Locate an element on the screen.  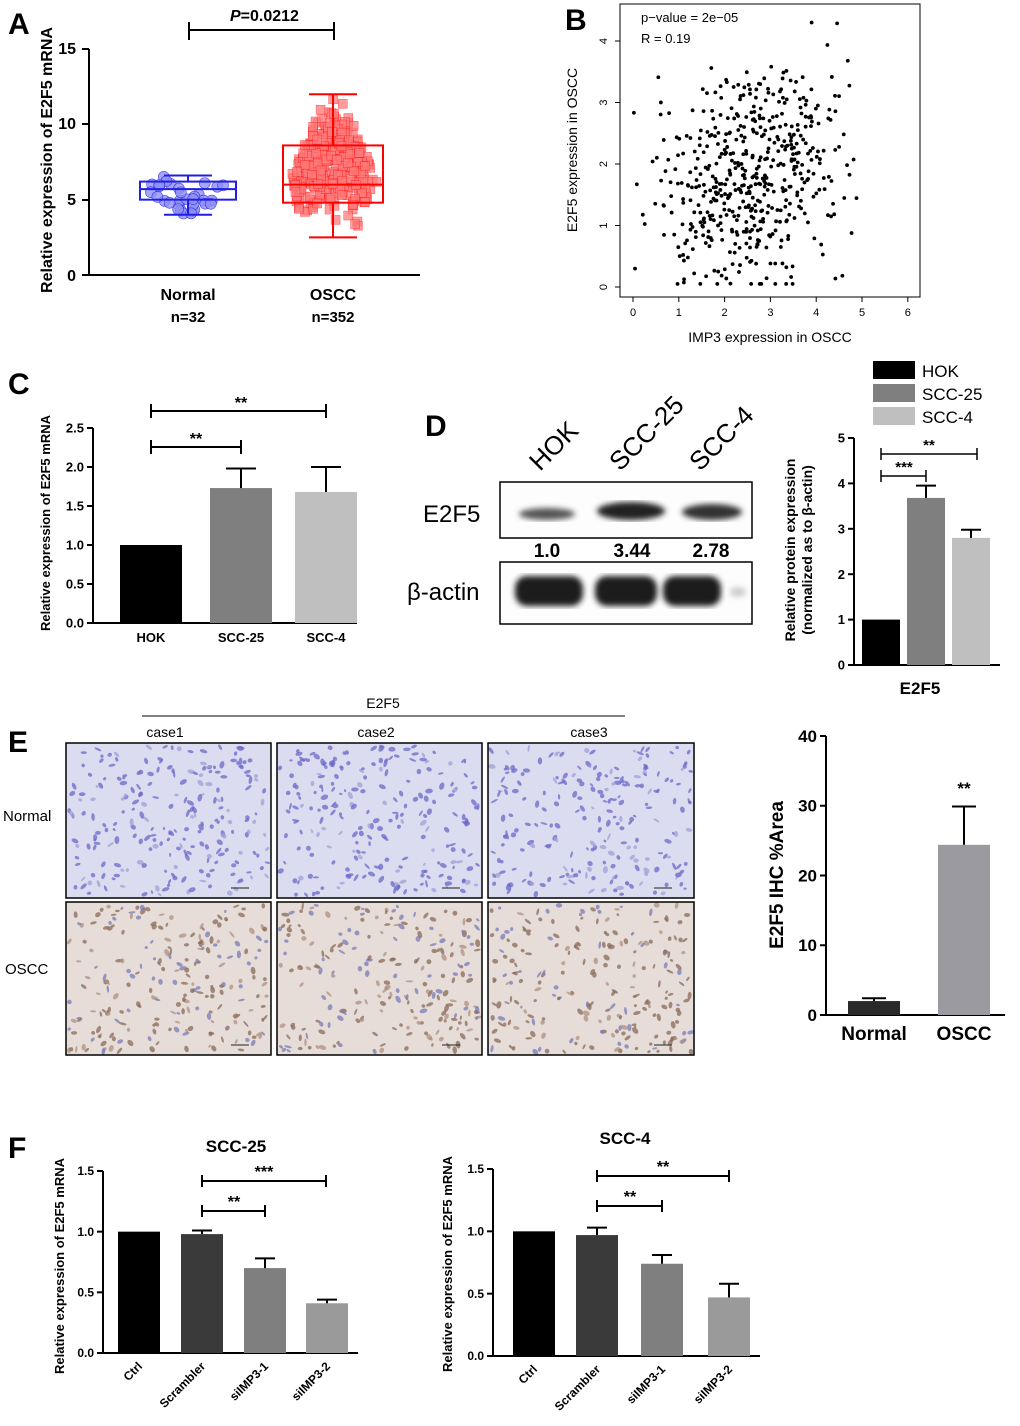
bar-HOK is located at coordinates (881, 642).